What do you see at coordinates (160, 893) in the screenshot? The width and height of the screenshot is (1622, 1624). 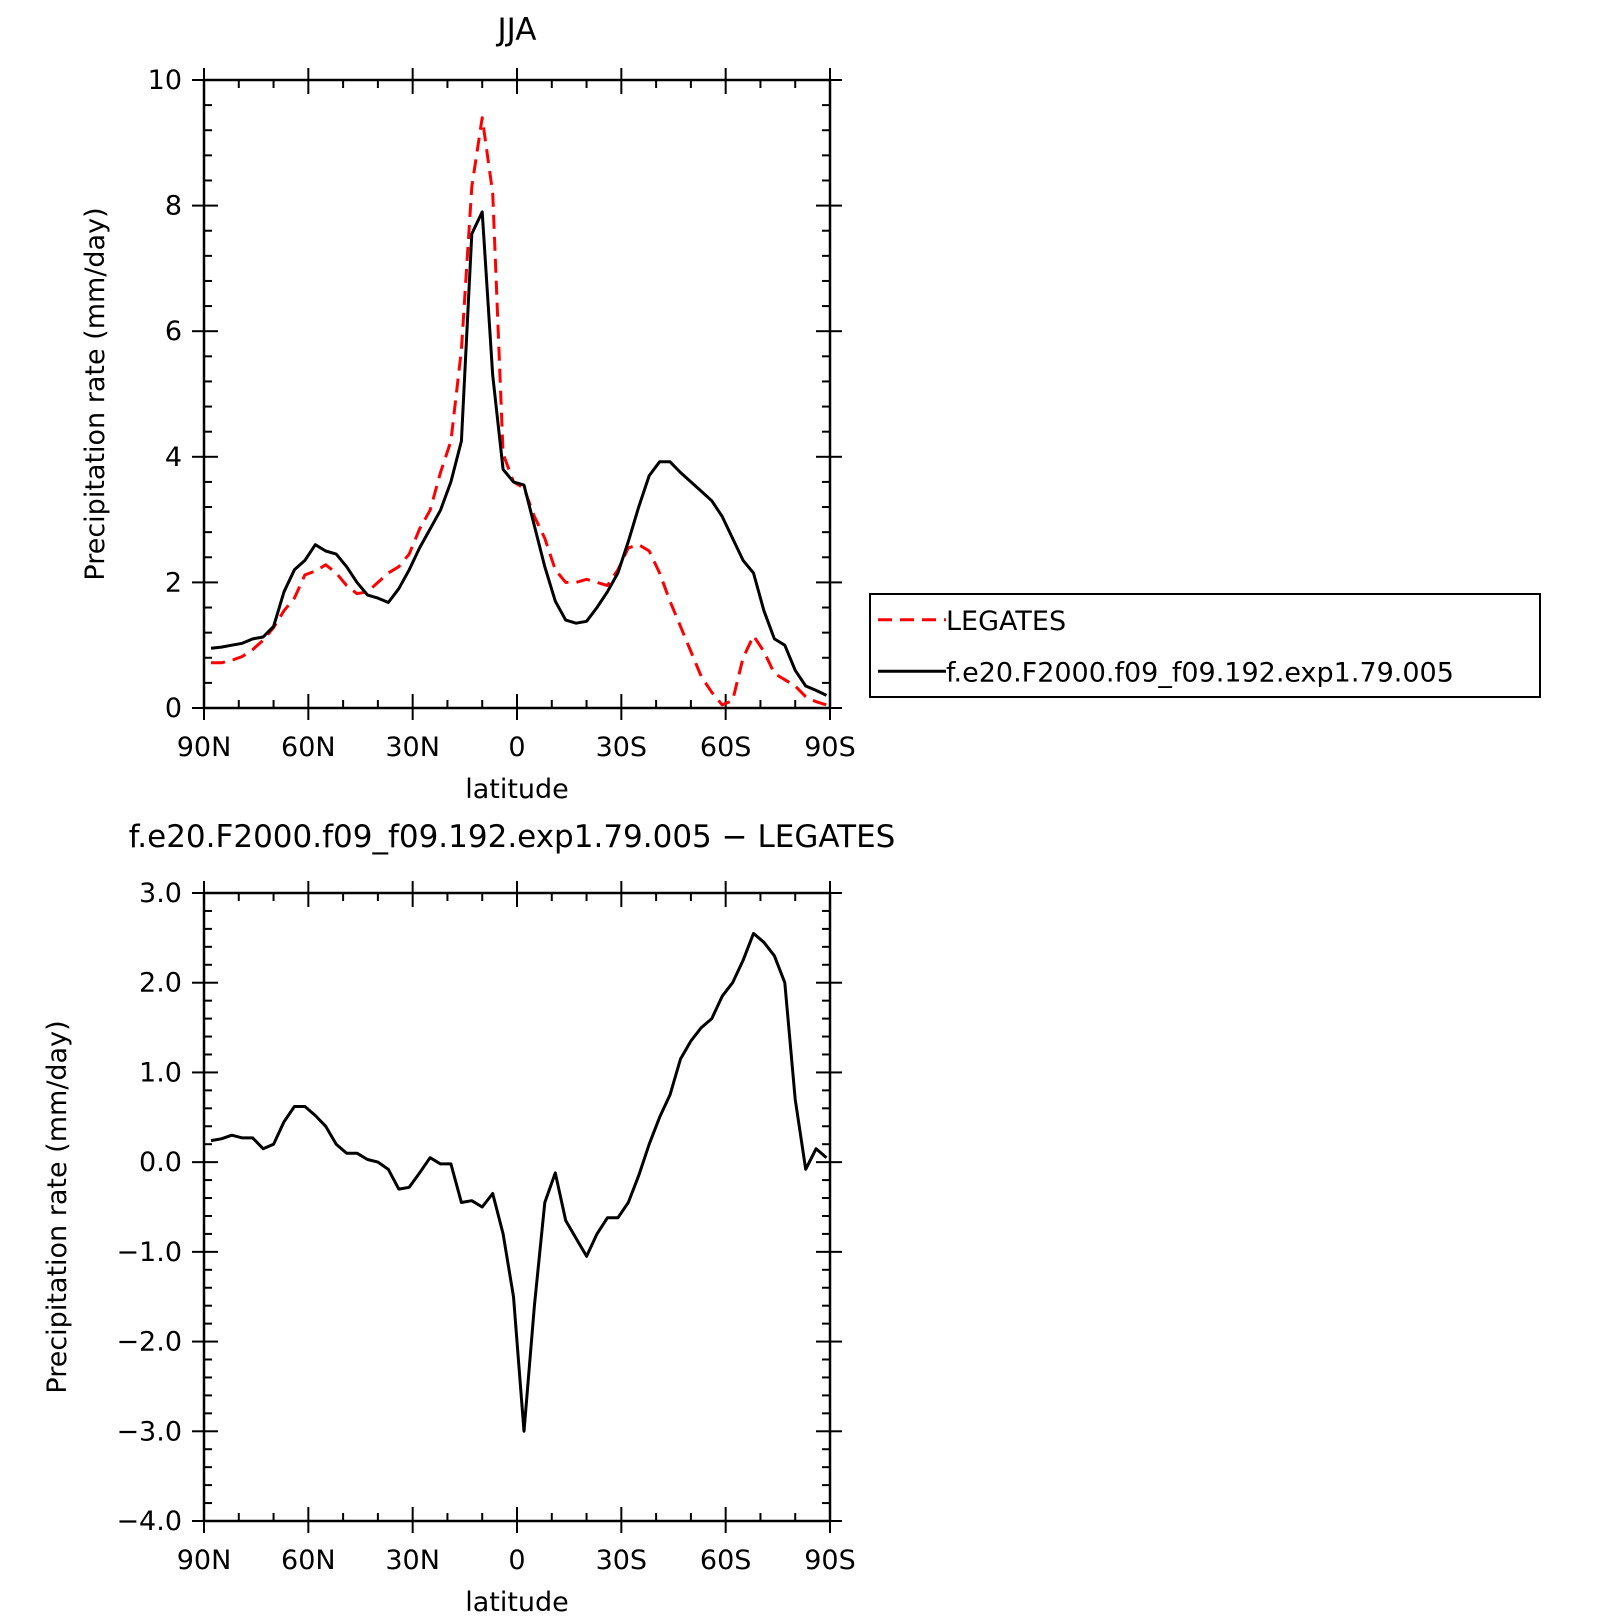 I see `y-tick-label: 3.0` at bounding box center [160, 893].